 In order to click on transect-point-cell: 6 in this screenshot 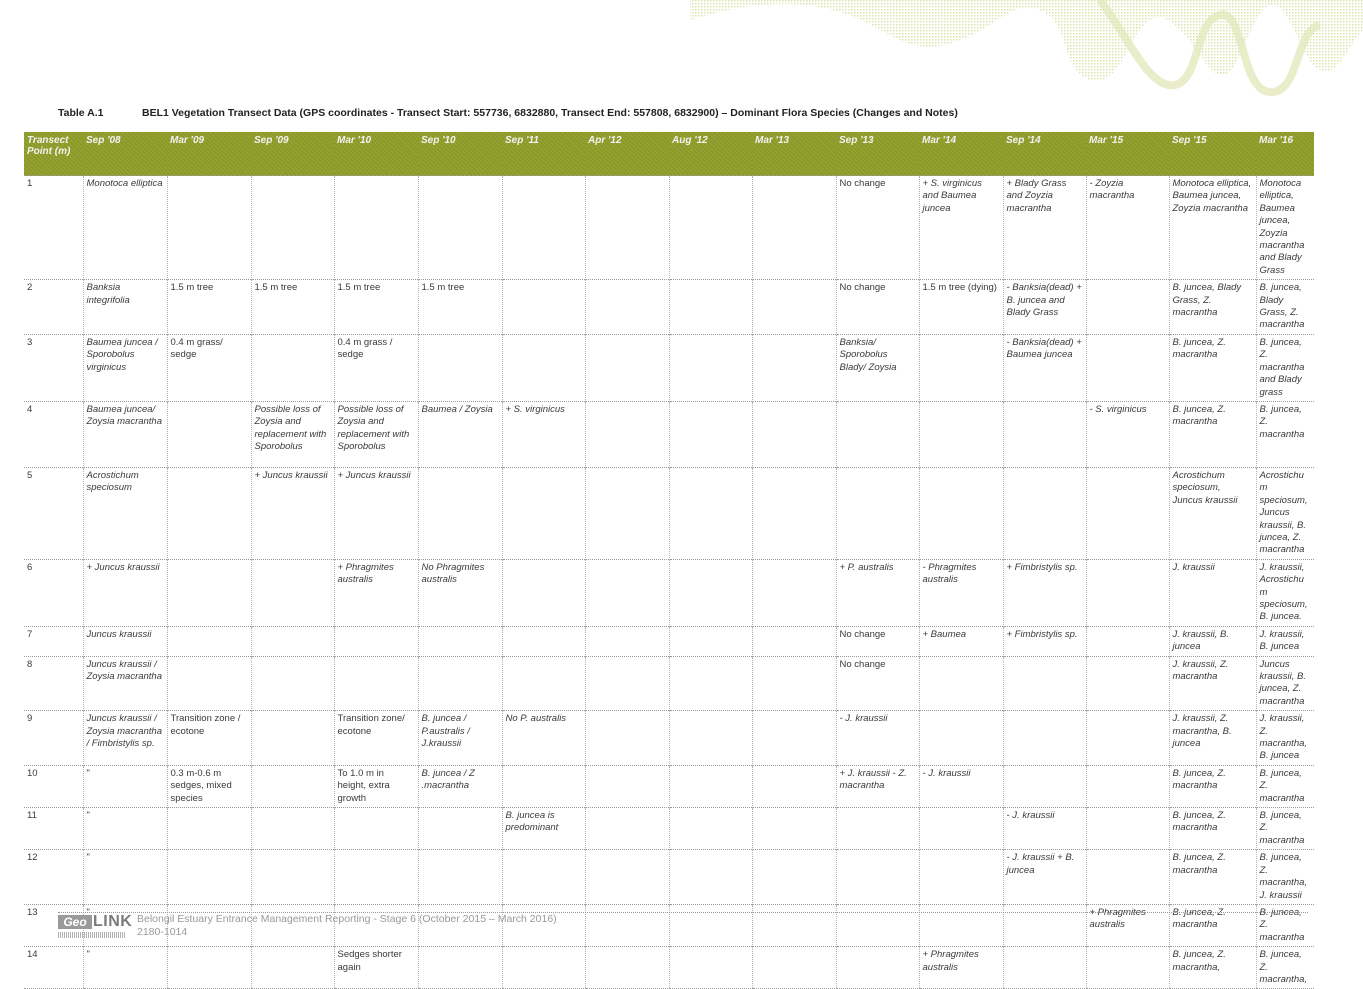, I will do `click(53, 592)`.